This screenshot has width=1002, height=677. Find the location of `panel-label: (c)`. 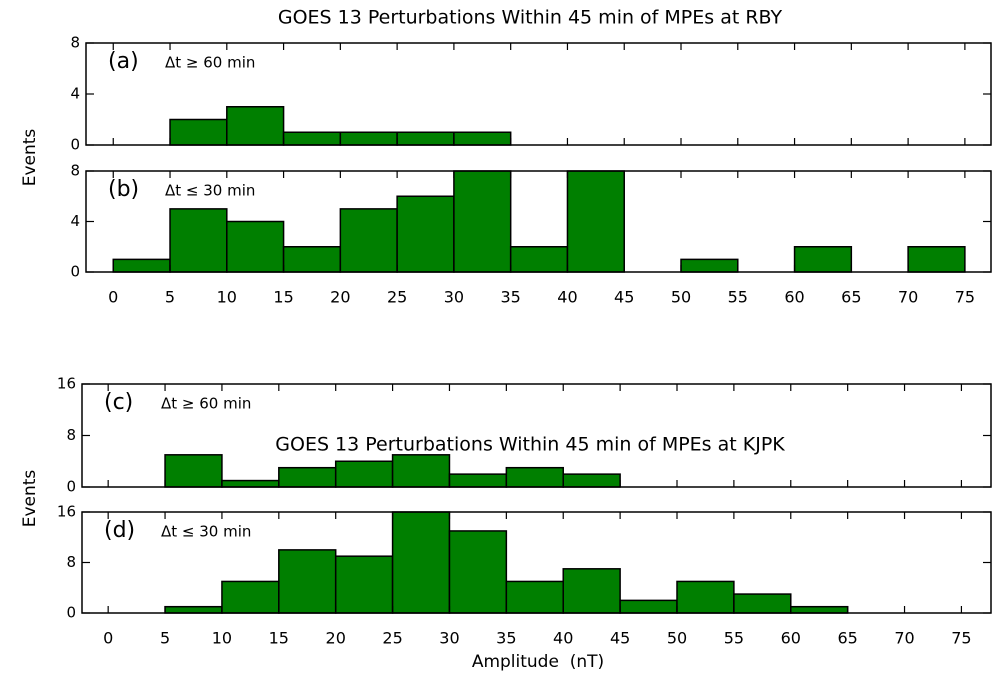

panel-label: (c) is located at coordinates (118, 402).